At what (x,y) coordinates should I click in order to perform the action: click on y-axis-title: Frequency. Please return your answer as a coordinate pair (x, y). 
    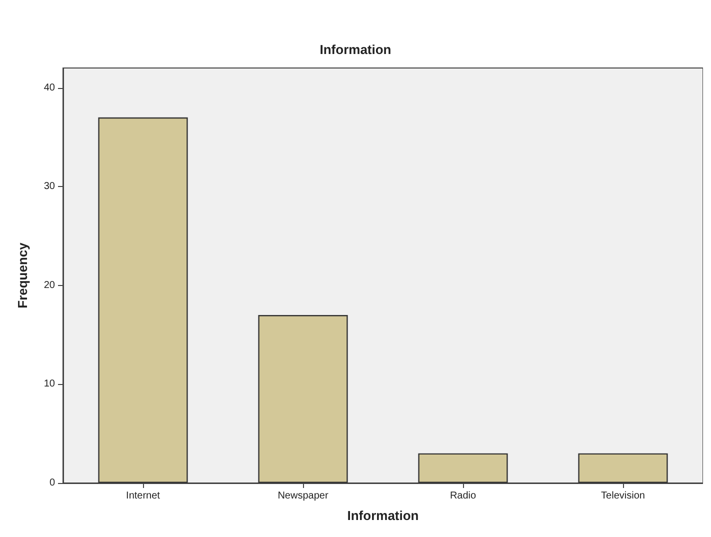
    Looking at the image, I should click on (22, 275).